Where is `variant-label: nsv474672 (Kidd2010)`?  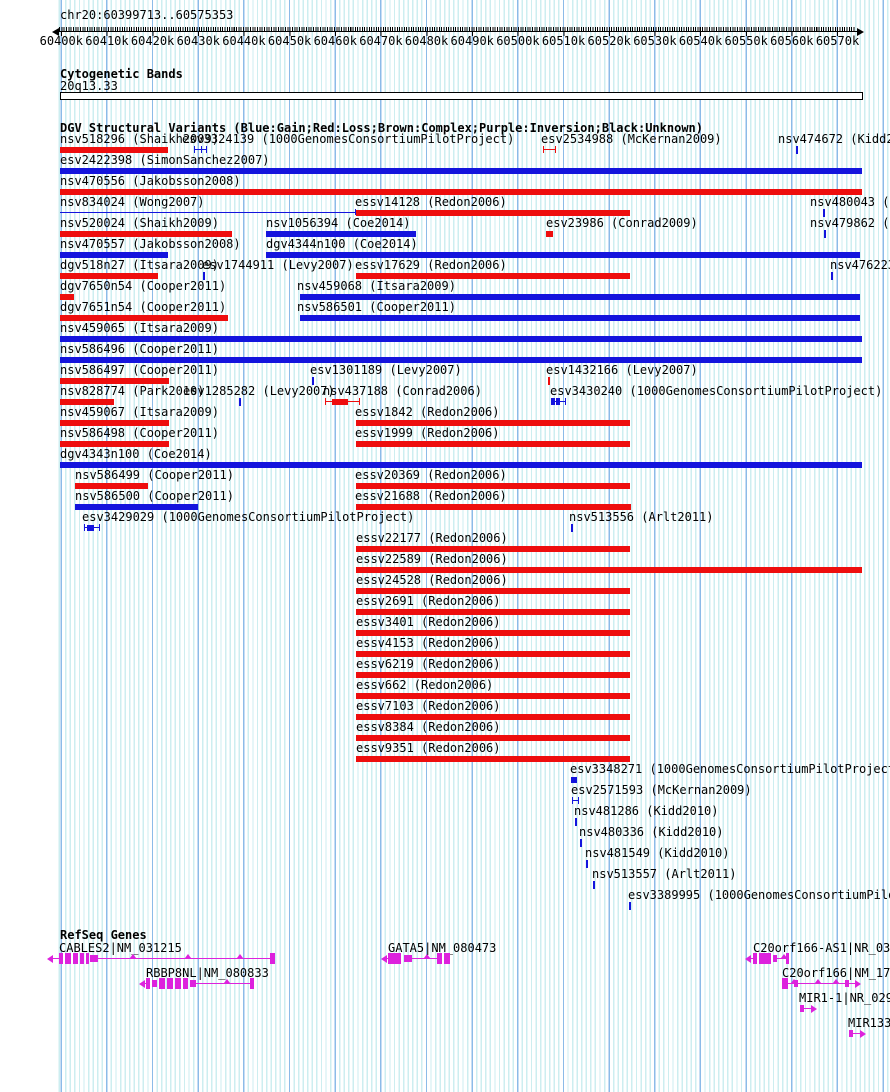 variant-label: nsv474672 (Kidd2010) is located at coordinates (834, 139).